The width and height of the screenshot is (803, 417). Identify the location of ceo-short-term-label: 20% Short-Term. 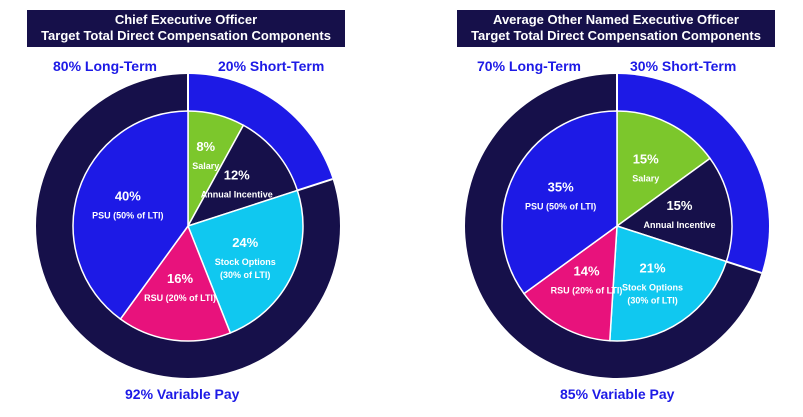
(271, 66).